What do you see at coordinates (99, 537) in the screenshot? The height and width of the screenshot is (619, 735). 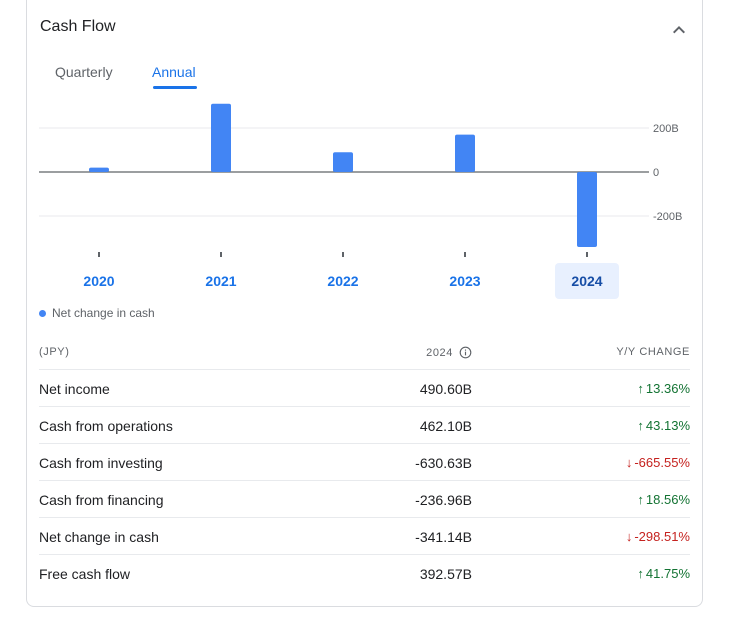 I see `row-label: Net change in cash` at bounding box center [99, 537].